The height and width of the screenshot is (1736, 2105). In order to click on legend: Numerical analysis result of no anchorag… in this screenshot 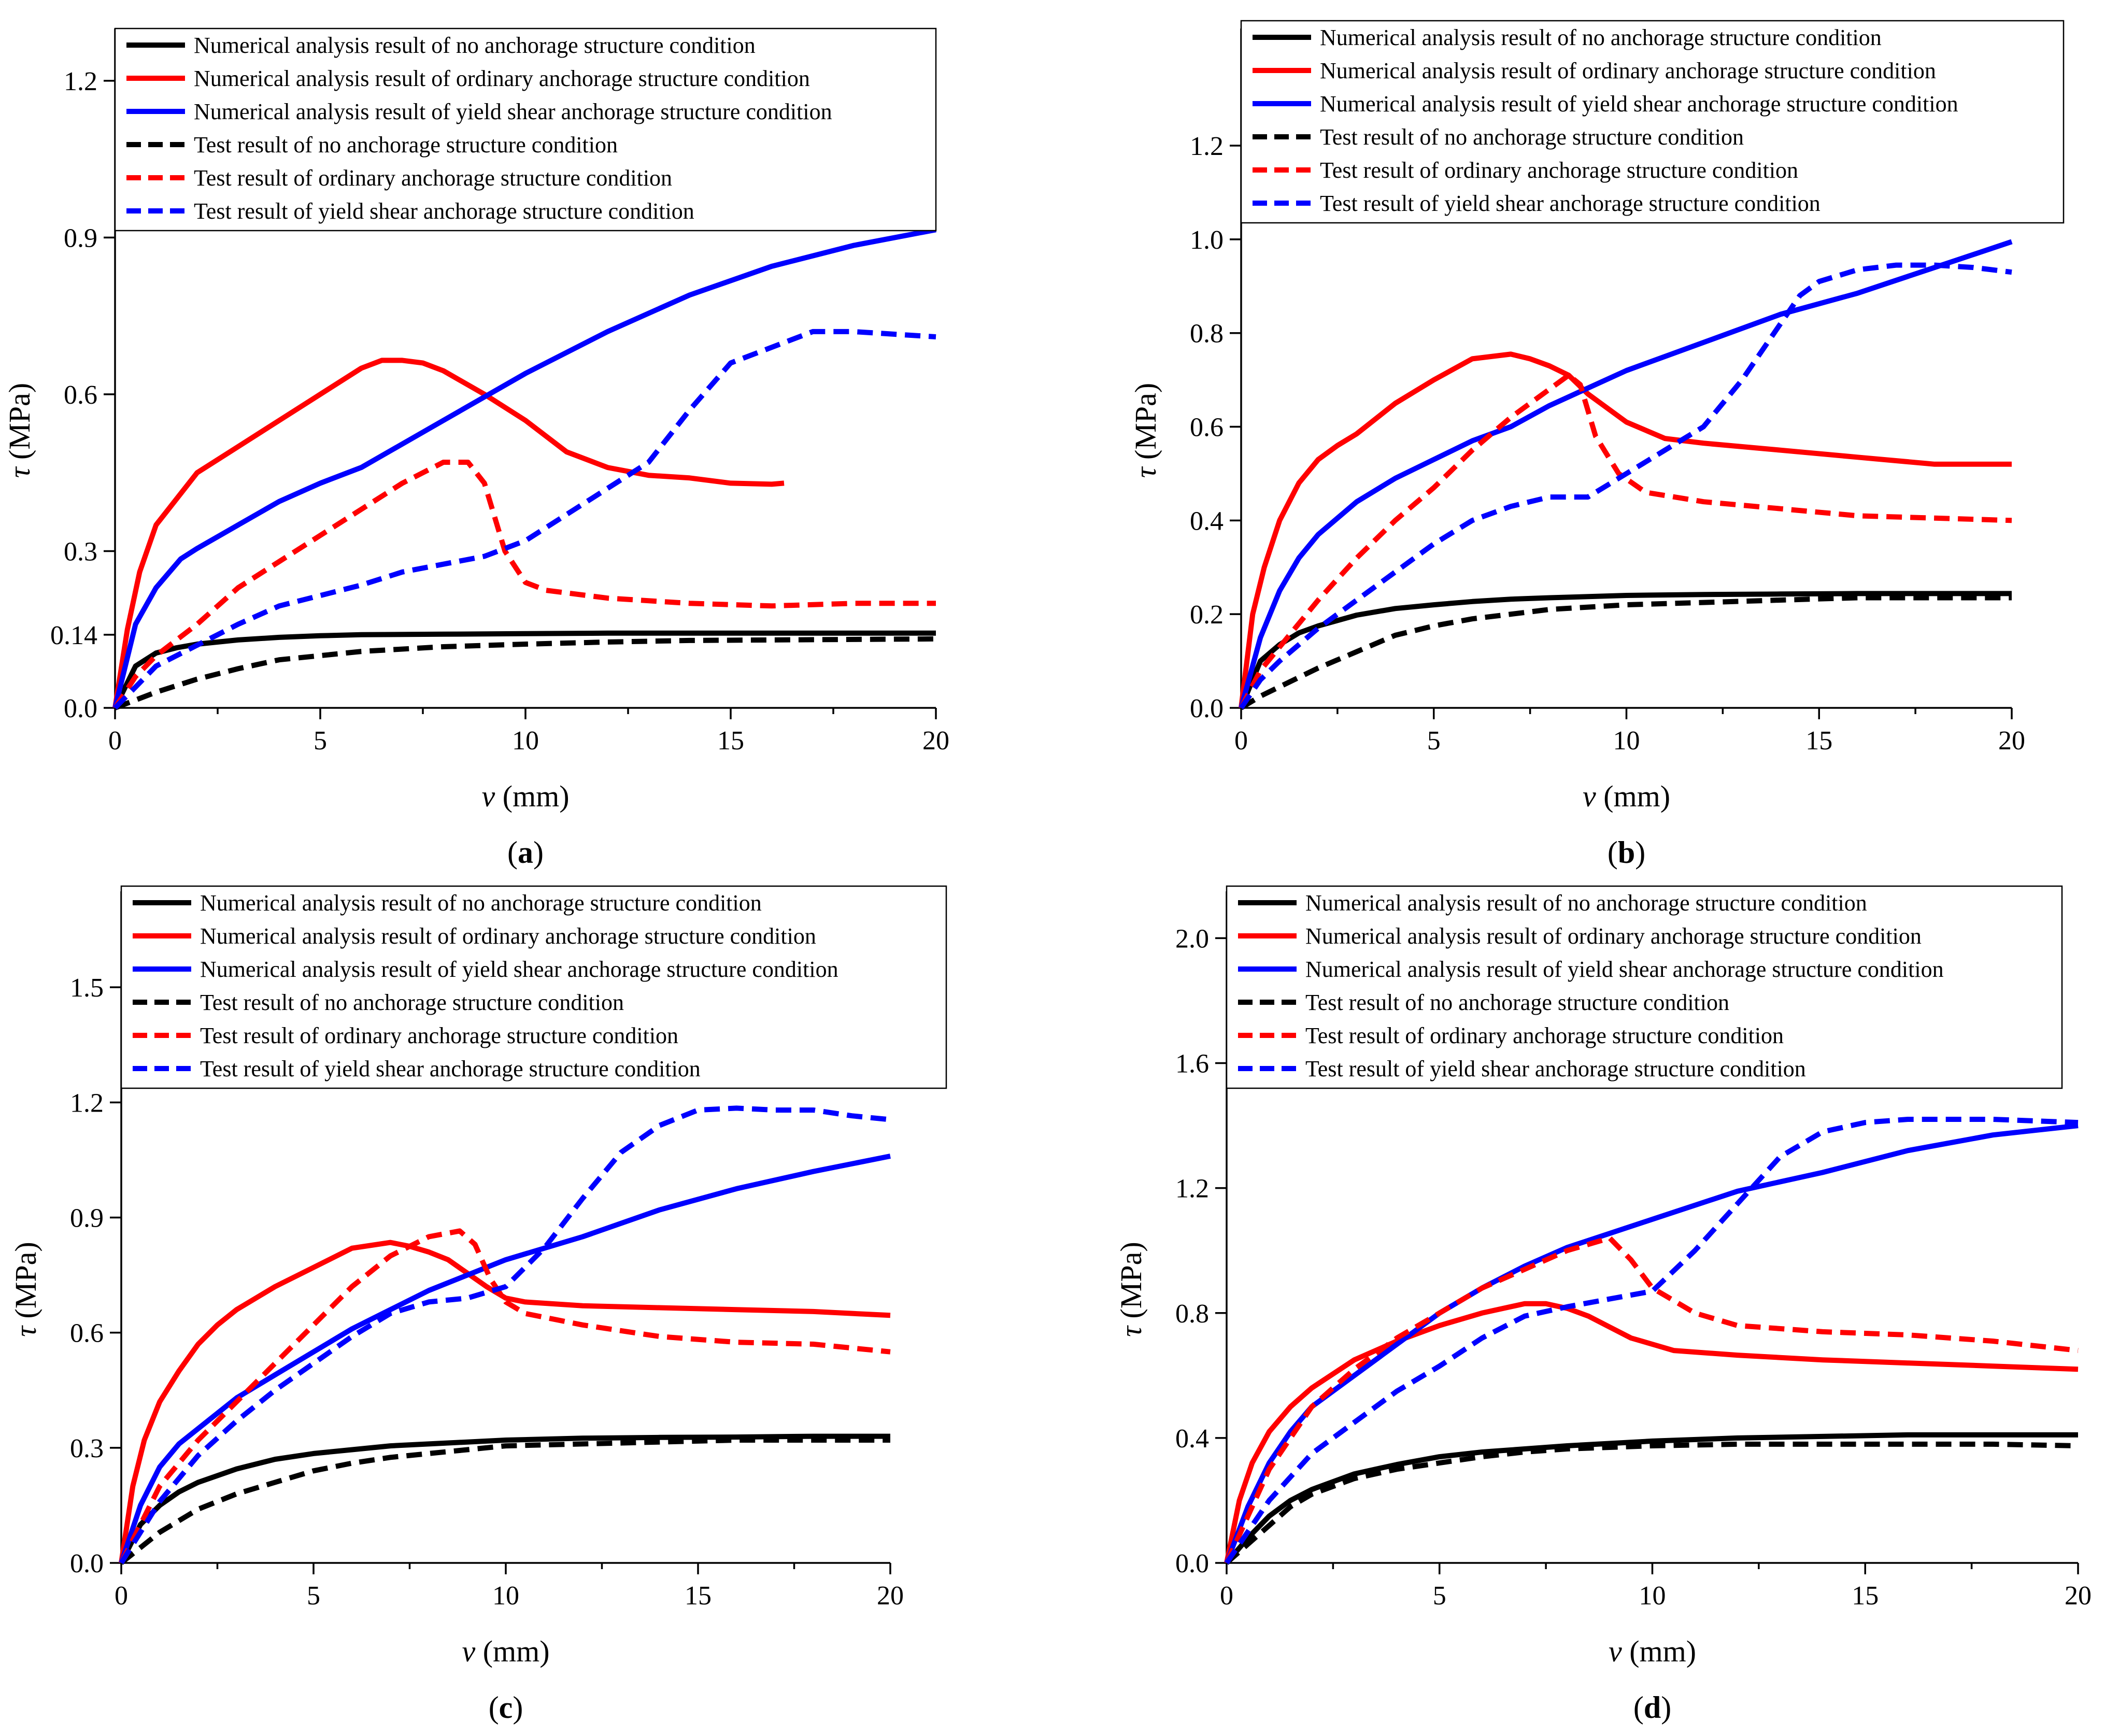, I will do `click(533, 987)`.